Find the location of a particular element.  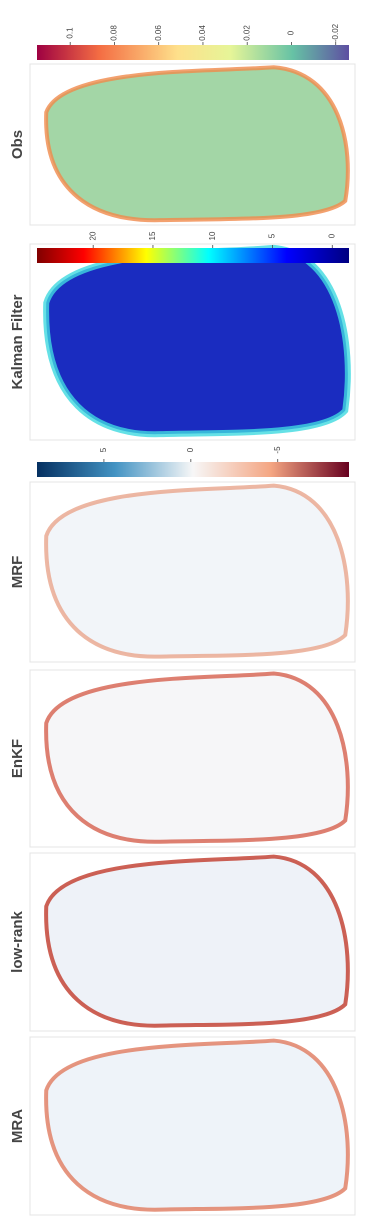

colorbar-tick-label: 0.02 is located at coordinates (246, 33).